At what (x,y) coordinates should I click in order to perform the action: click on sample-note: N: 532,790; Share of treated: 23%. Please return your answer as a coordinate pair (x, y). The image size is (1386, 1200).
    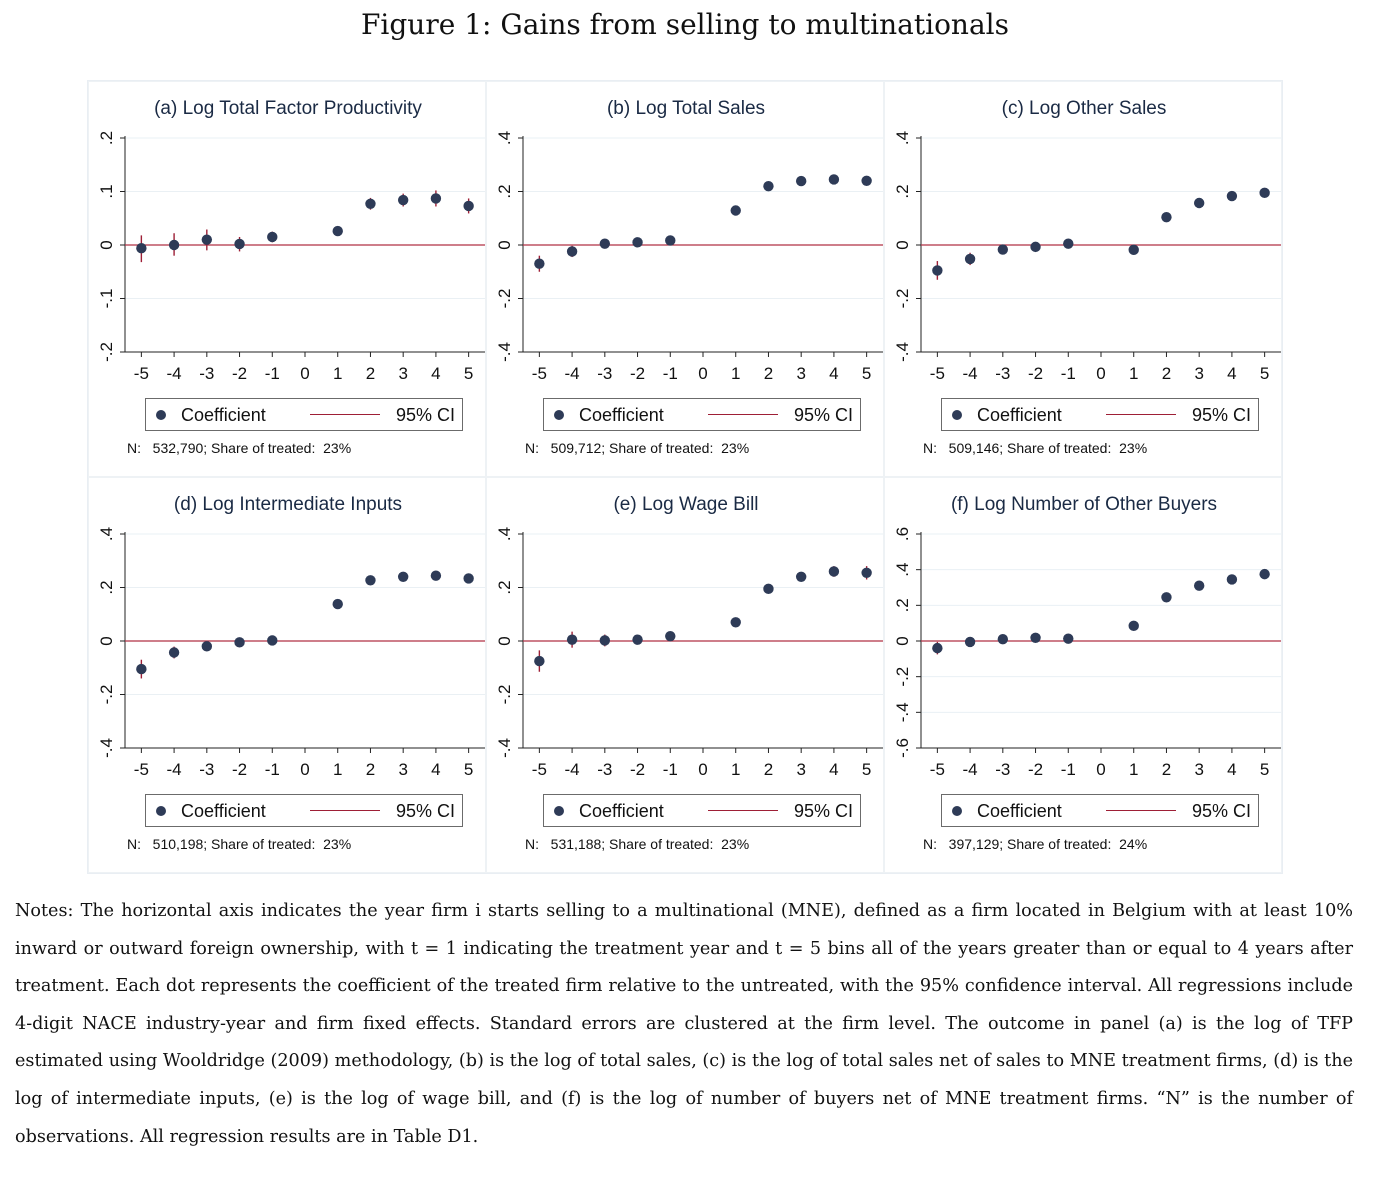
    Looking at the image, I should click on (239, 448).